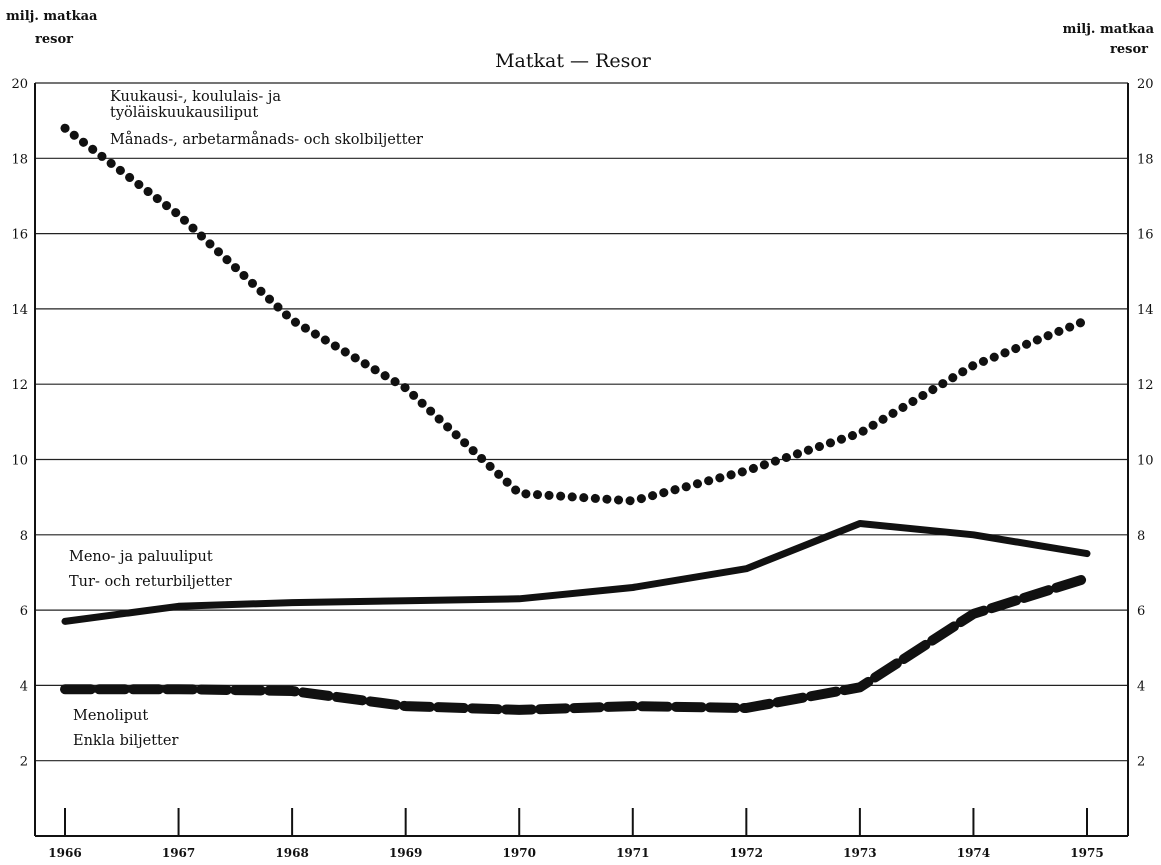 This screenshot has width=1161, height=865. I want to click on y-tick-label-right: 6, so click(1141, 611).